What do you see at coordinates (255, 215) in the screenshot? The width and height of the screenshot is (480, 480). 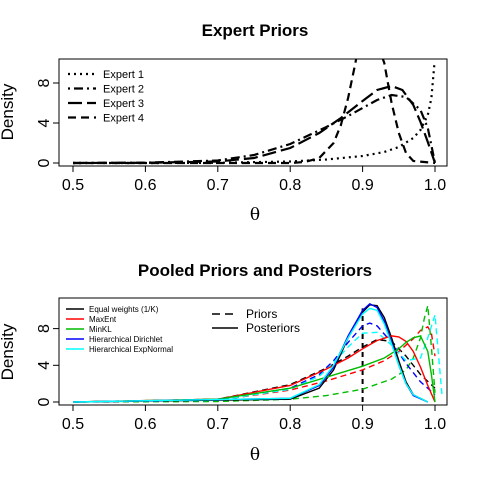 I see `panel1-x-label: θ` at bounding box center [255, 215].